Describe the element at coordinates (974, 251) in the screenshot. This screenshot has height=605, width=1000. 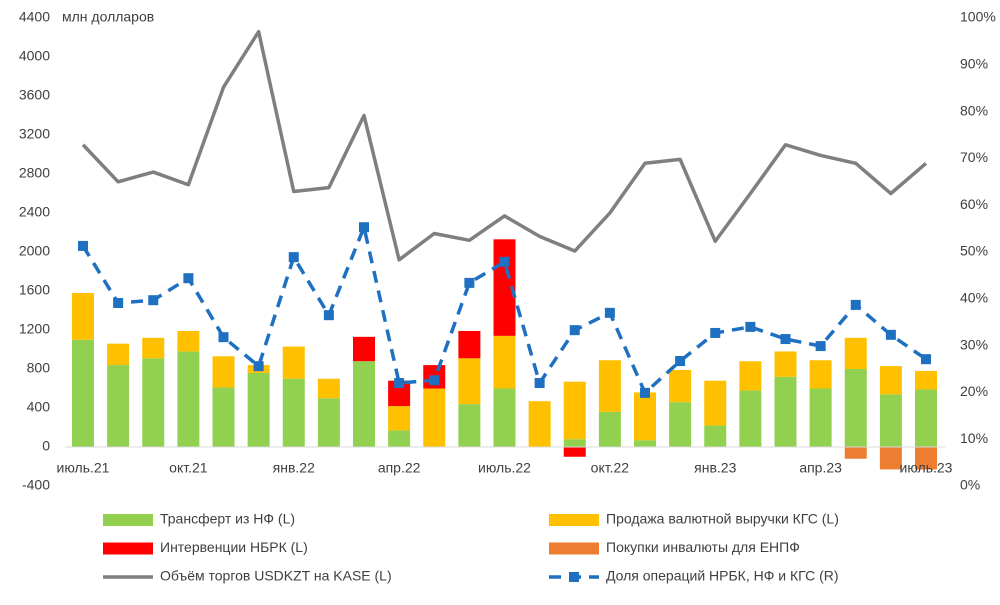
I see `y2-tick-label: 50%` at that location.